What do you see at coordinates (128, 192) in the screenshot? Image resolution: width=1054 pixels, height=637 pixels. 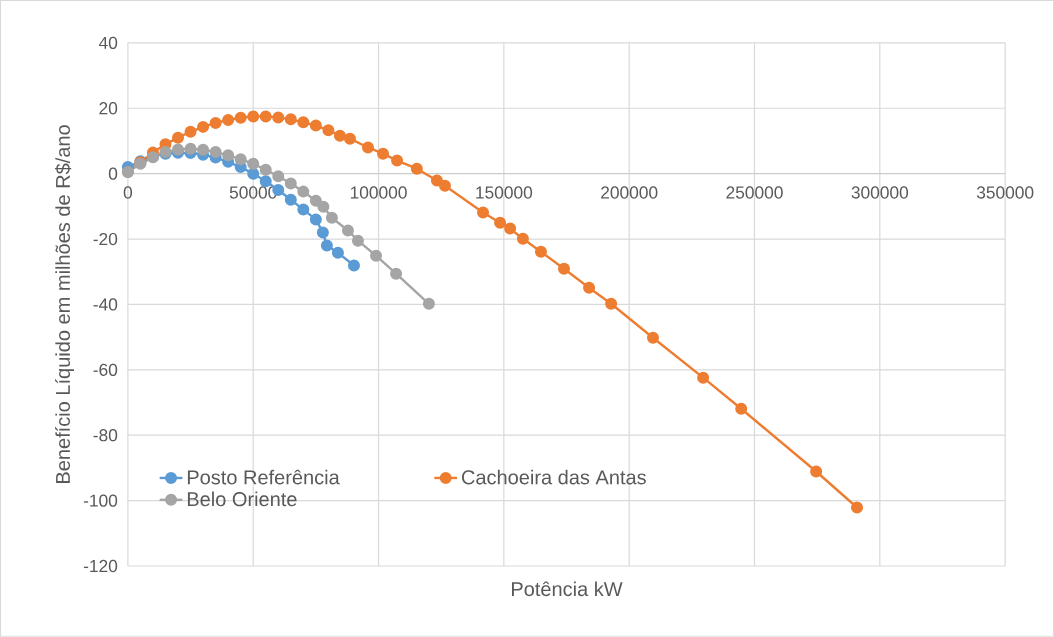 I see `x-tick-label: 0` at bounding box center [128, 192].